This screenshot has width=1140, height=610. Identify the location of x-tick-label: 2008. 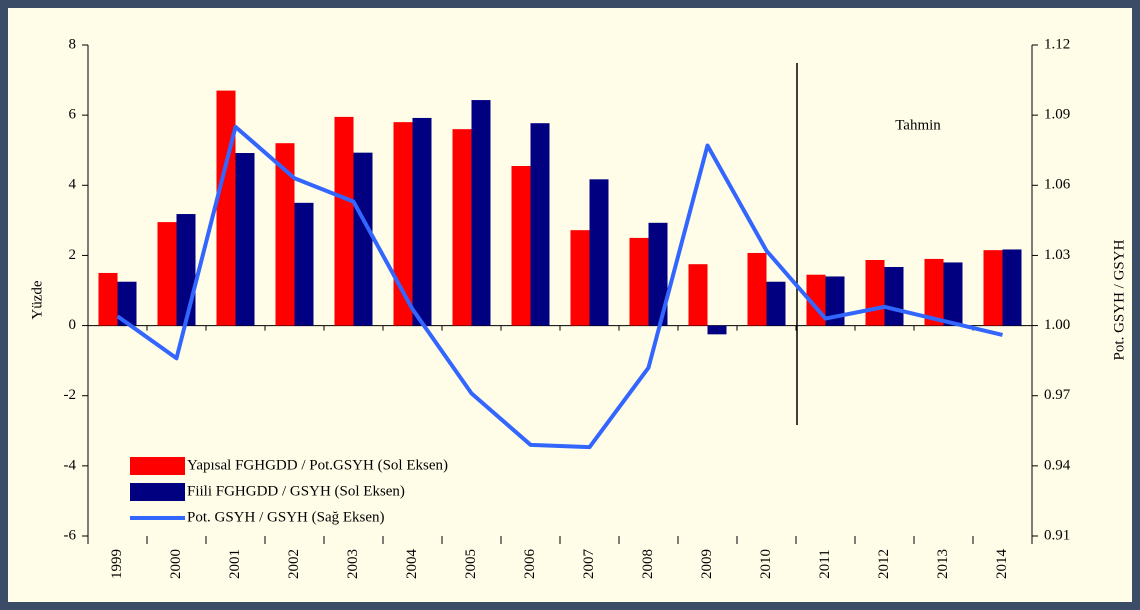
(648, 564).